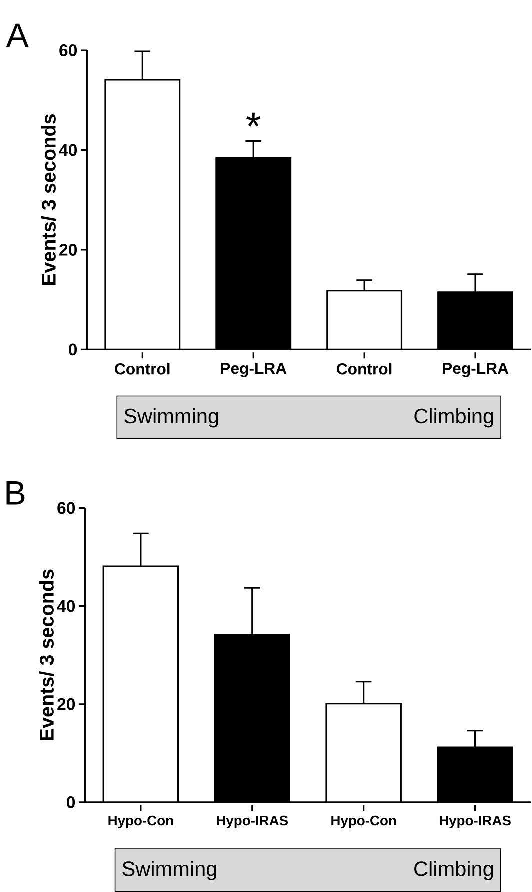 This screenshot has height=892, width=532. What do you see at coordinates (17, 36) in the screenshot?
I see `chart-title: A` at bounding box center [17, 36].